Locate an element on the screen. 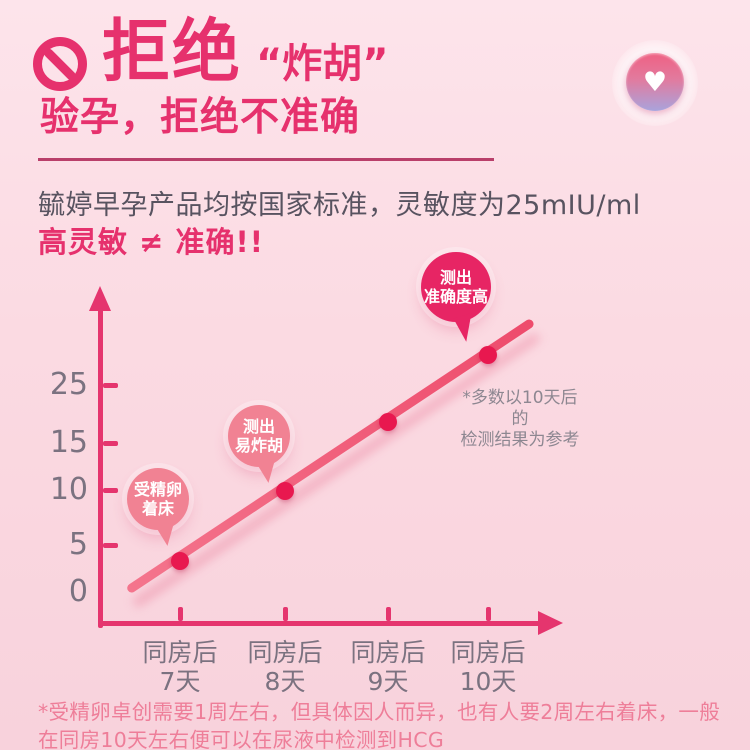 The image size is (750, 750). y-axis-label: 5 is located at coordinates (78, 544).